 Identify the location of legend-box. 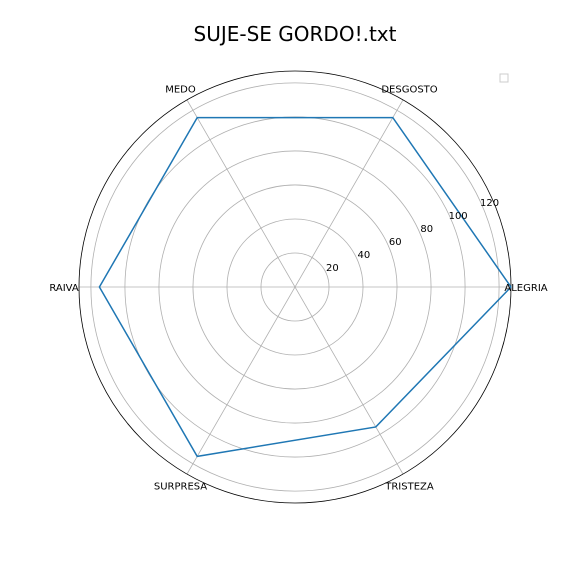
(504, 78).